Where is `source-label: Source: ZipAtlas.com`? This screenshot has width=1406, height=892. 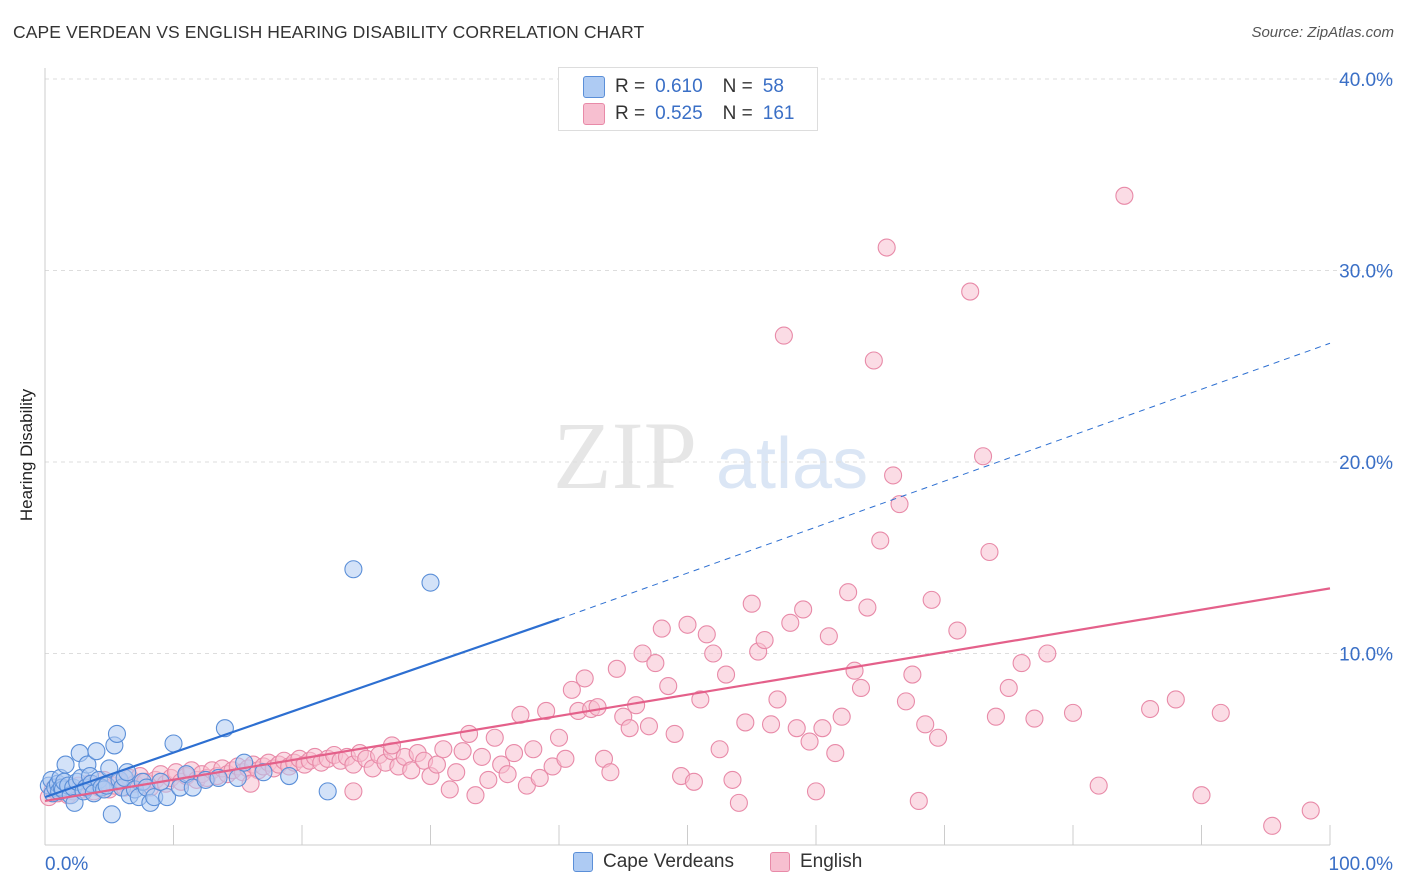
source-label: Source: ZipAtlas.com is located at coordinates (1322, 32).